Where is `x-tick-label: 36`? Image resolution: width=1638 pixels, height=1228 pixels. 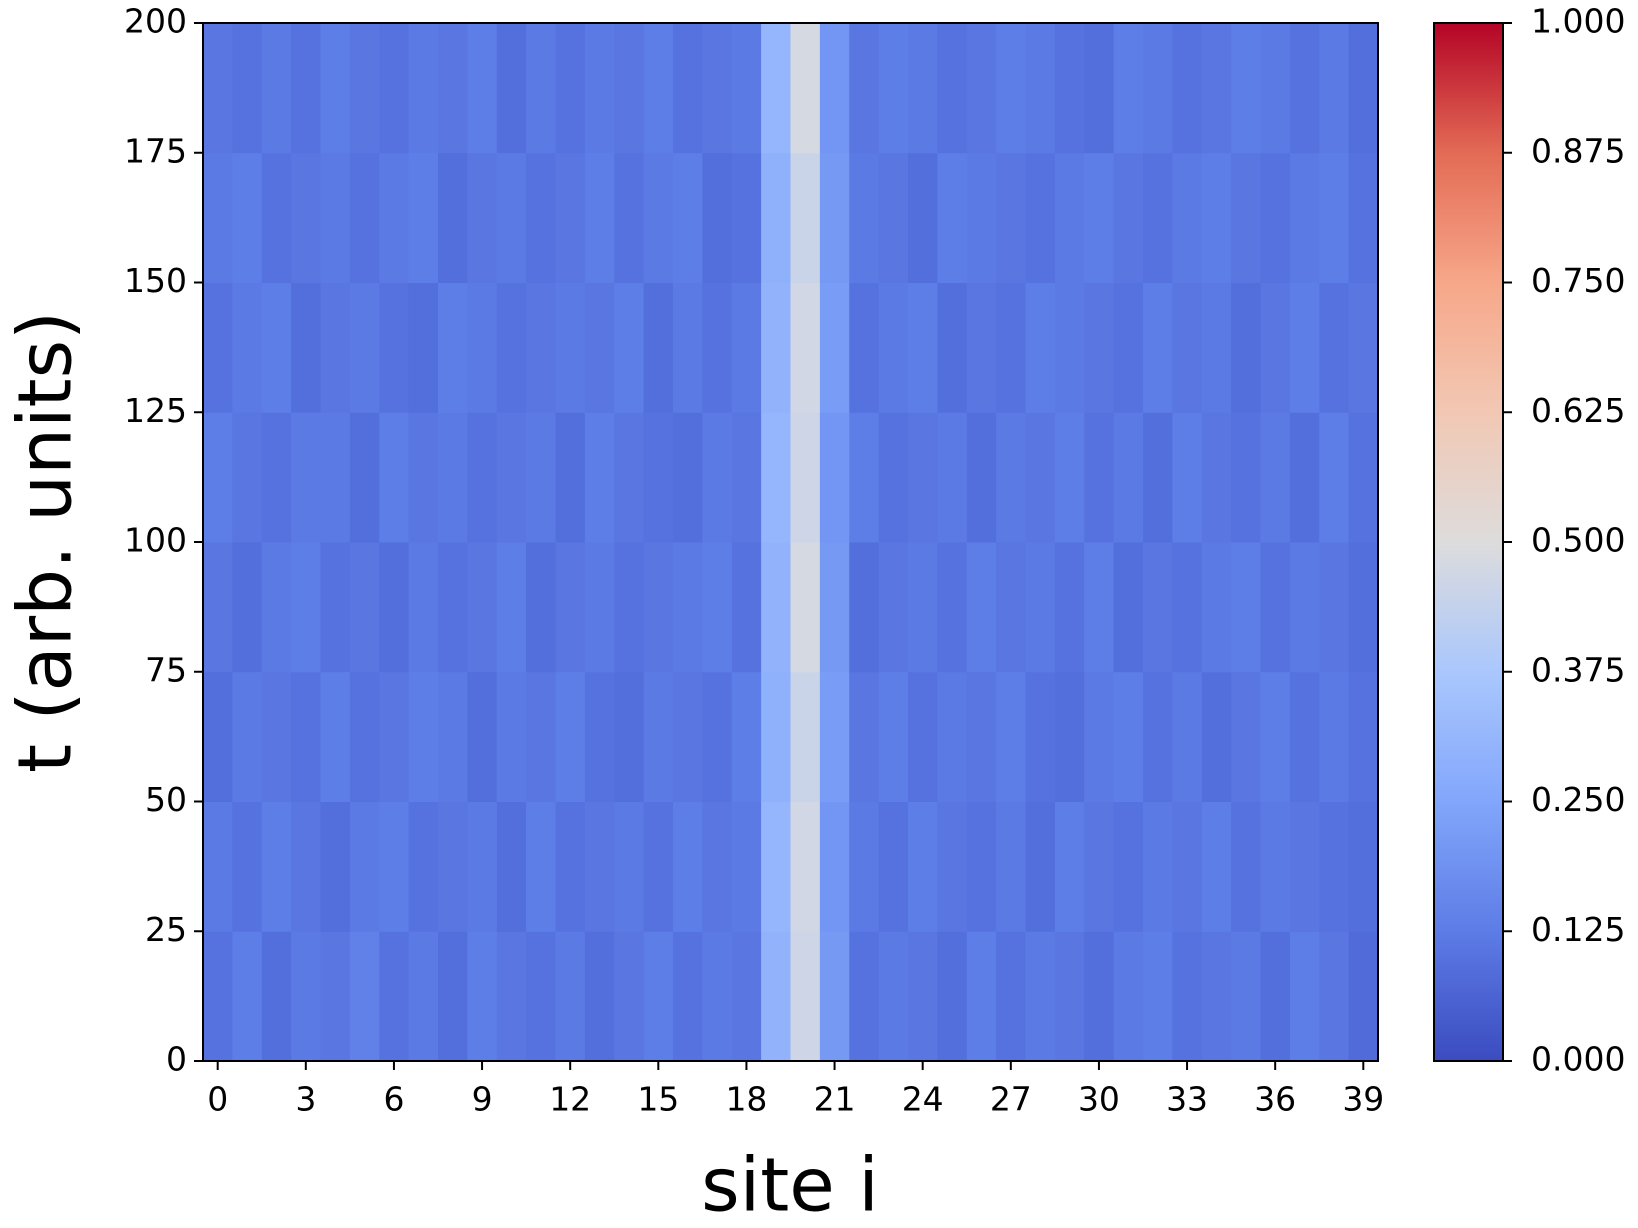 x-tick-label: 36 is located at coordinates (1275, 1099).